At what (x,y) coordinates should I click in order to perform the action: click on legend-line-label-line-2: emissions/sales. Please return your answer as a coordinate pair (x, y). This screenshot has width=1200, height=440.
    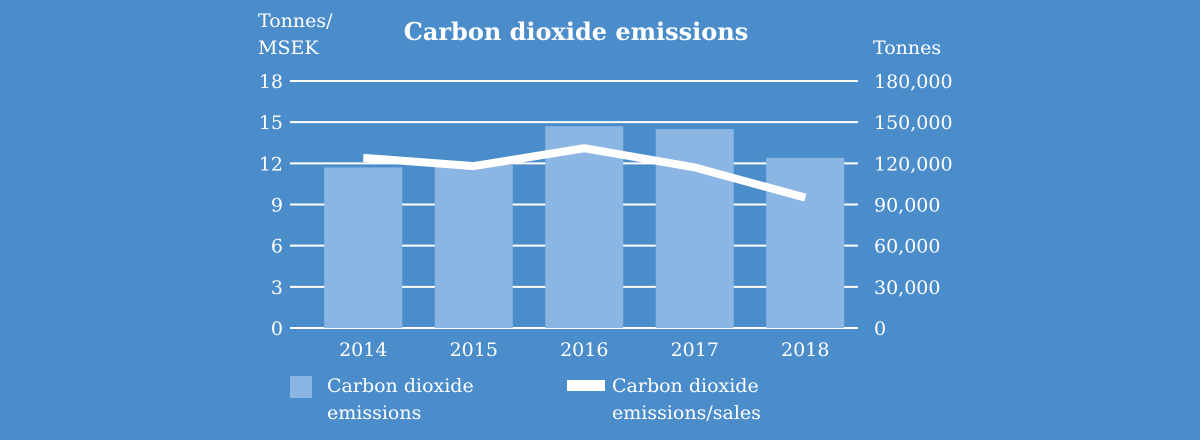
    Looking at the image, I should click on (686, 413).